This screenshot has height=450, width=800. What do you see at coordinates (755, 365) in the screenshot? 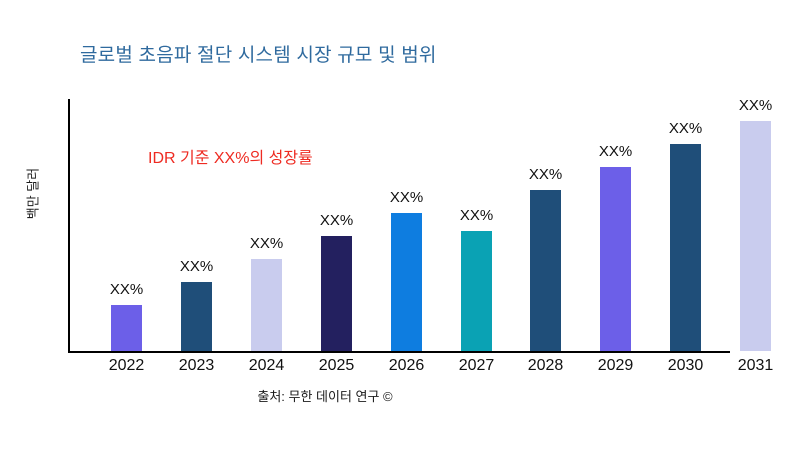
I see `x-tick-label-2031: 2031` at bounding box center [755, 365].